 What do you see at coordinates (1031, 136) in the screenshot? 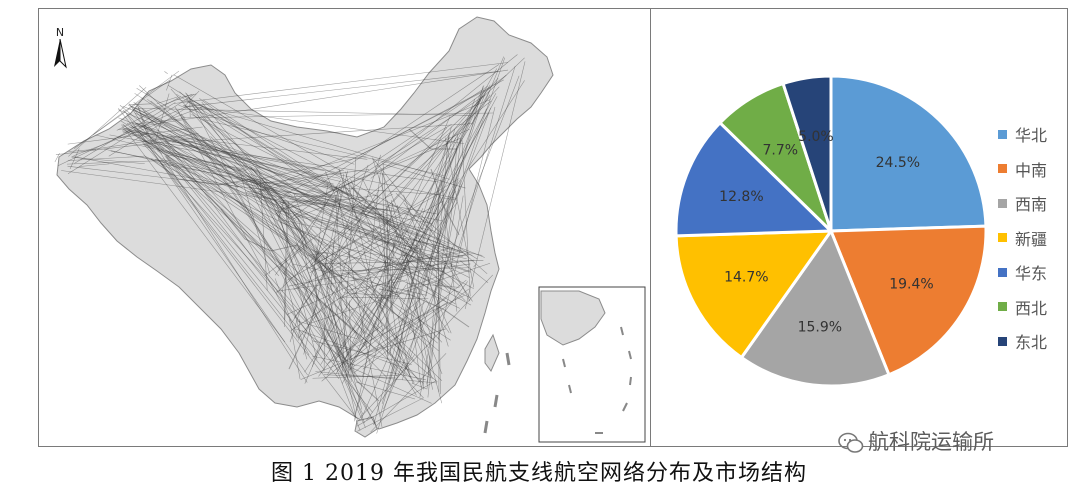
I see `legend-label-1: 华北` at bounding box center [1031, 136].